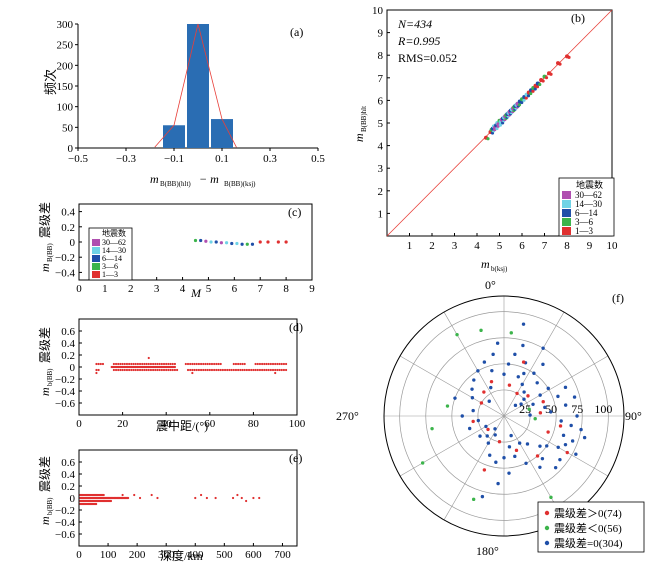 The height and width of the screenshot is (566, 672). What do you see at coordinates (294, 212) in the screenshot?
I see `panel-c-label: (c)` at bounding box center [294, 212].